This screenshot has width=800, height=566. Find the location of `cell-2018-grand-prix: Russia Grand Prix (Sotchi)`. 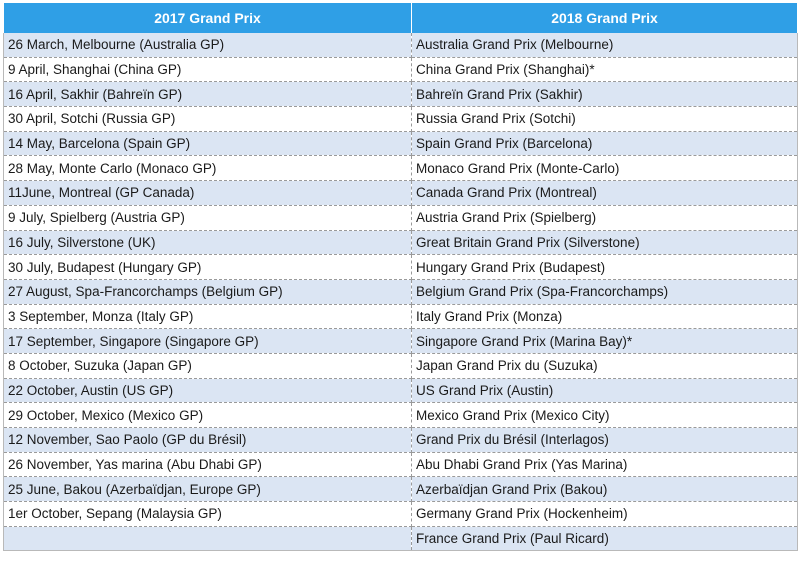

cell-2018-grand-prix: Russia Grand Prix (Sotchi) is located at coordinates (604, 119).